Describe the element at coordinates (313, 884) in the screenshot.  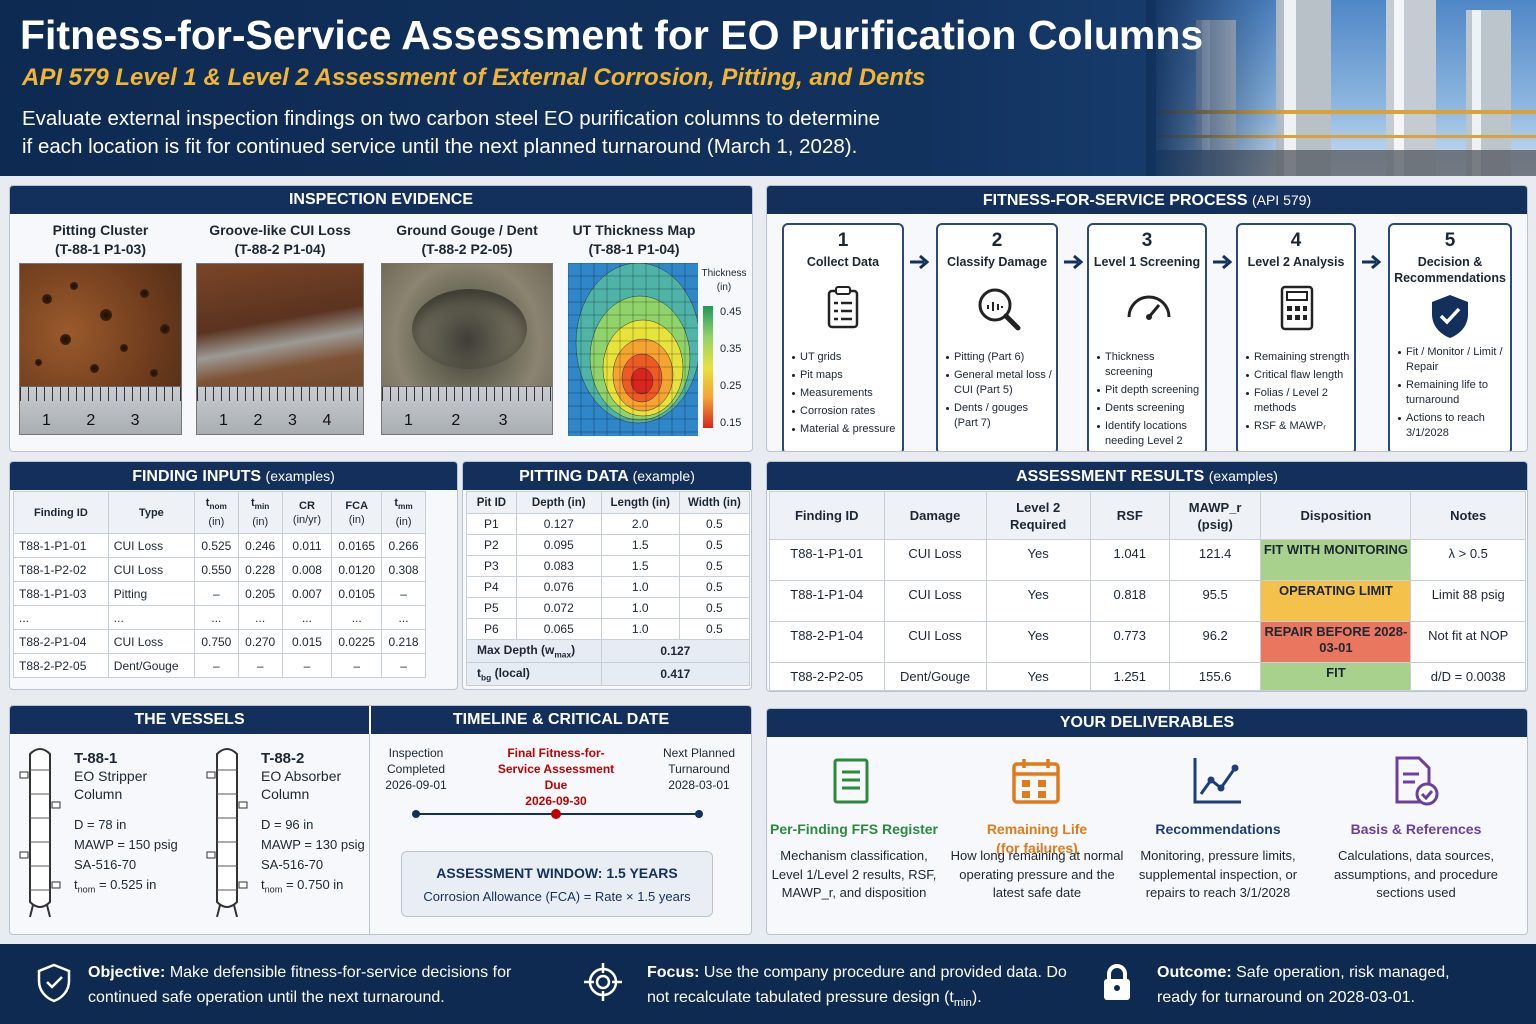
I see `text: = 0.750 in` at that location.